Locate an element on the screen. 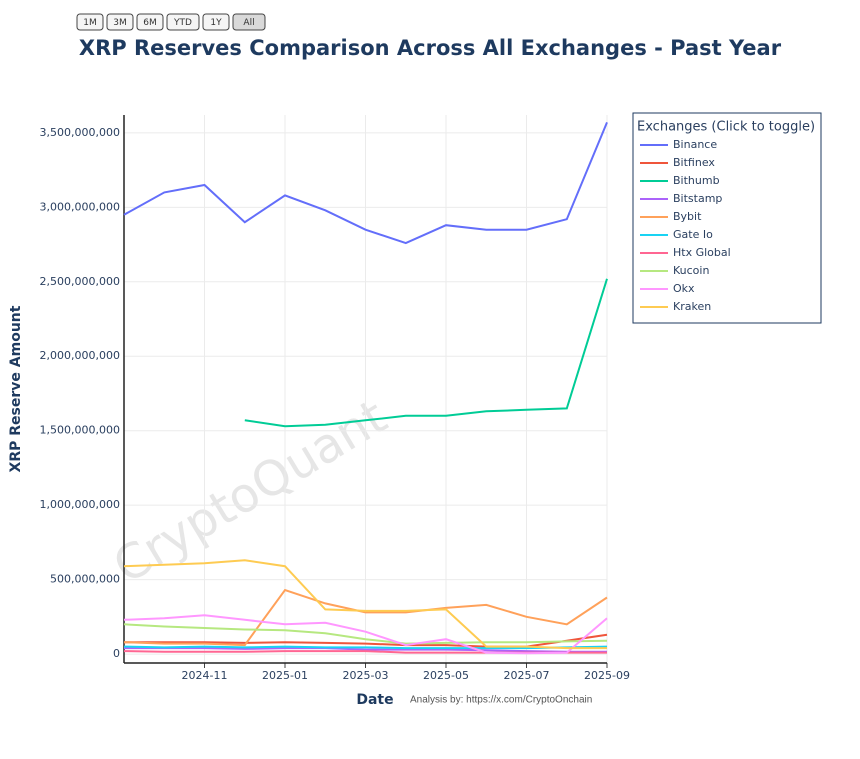 This screenshot has width=860, height=759. legend-item: Kucoin is located at coordinates (674, 270).